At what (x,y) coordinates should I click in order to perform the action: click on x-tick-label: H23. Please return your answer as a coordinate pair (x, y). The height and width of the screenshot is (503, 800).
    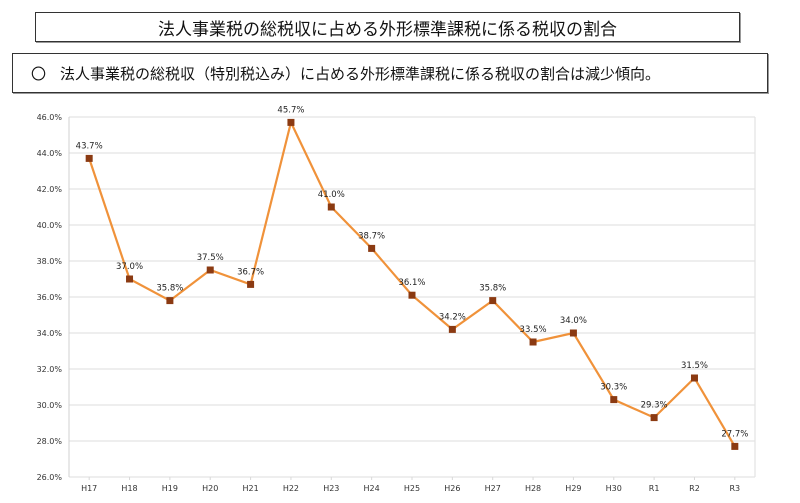
    Looking at the image, I should click on (331, 488).